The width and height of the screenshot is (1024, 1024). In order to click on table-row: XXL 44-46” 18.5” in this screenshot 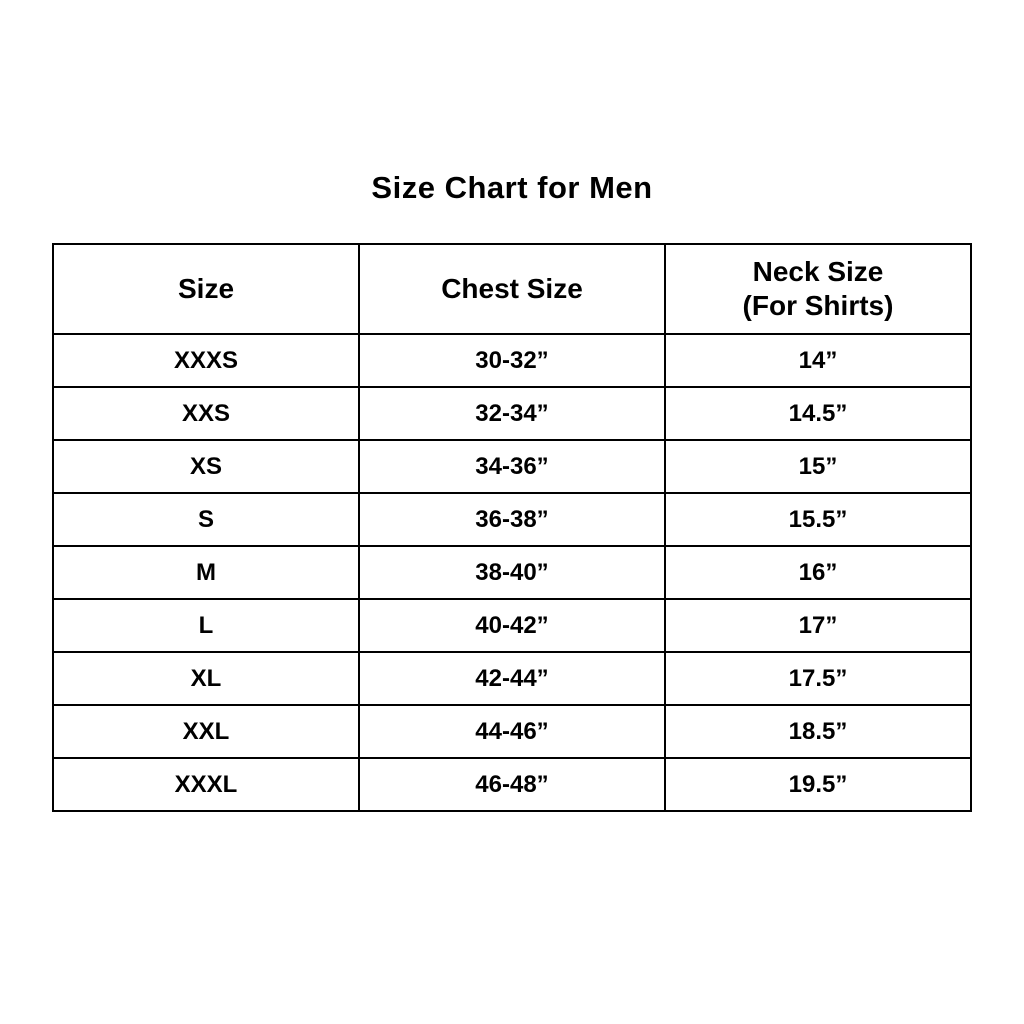, I will do `click(512, 731)`.